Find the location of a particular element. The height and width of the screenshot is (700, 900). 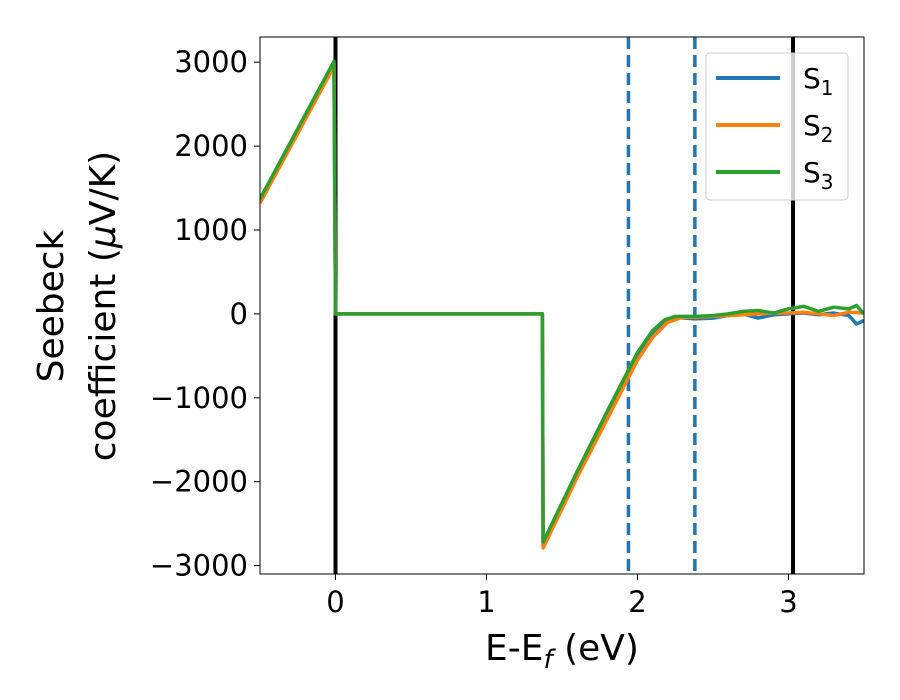

y-tick-label: −3000 is located at coordinates (199, 566).